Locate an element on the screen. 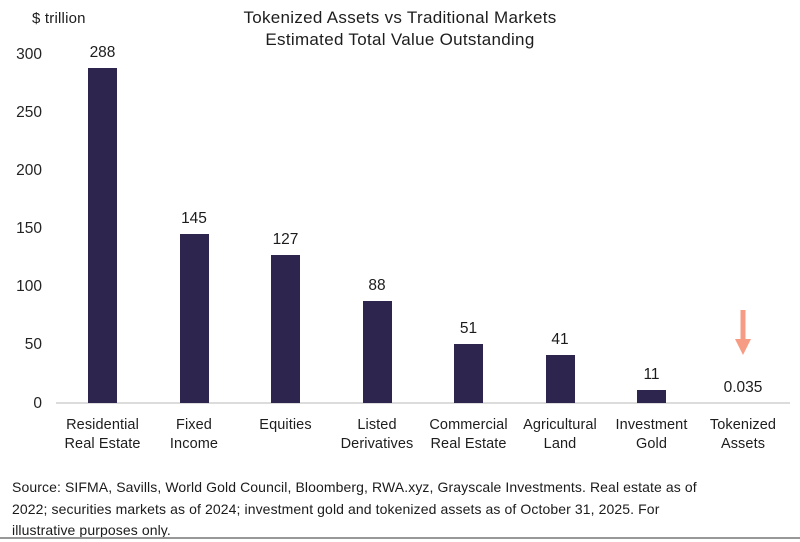 This screenshot has width=800, height=542. bar-value-label: 145 is located at coordinates (194, 219).